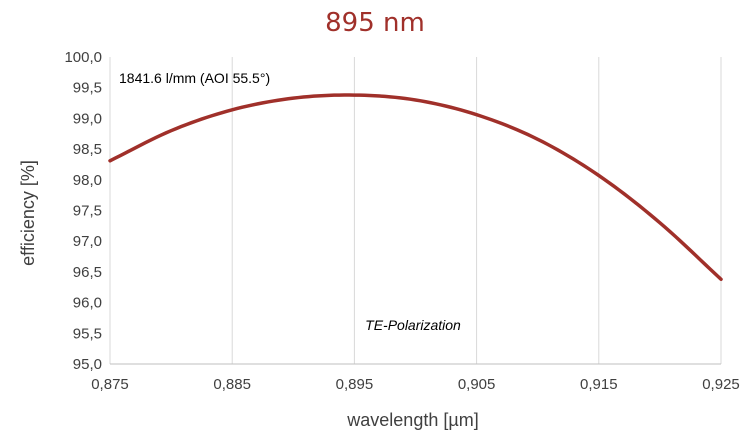  What do you see at coordinates (721, 384) in the screenshot?
I see `x-tick-label: 0,925` at bounding box center [721, 384].